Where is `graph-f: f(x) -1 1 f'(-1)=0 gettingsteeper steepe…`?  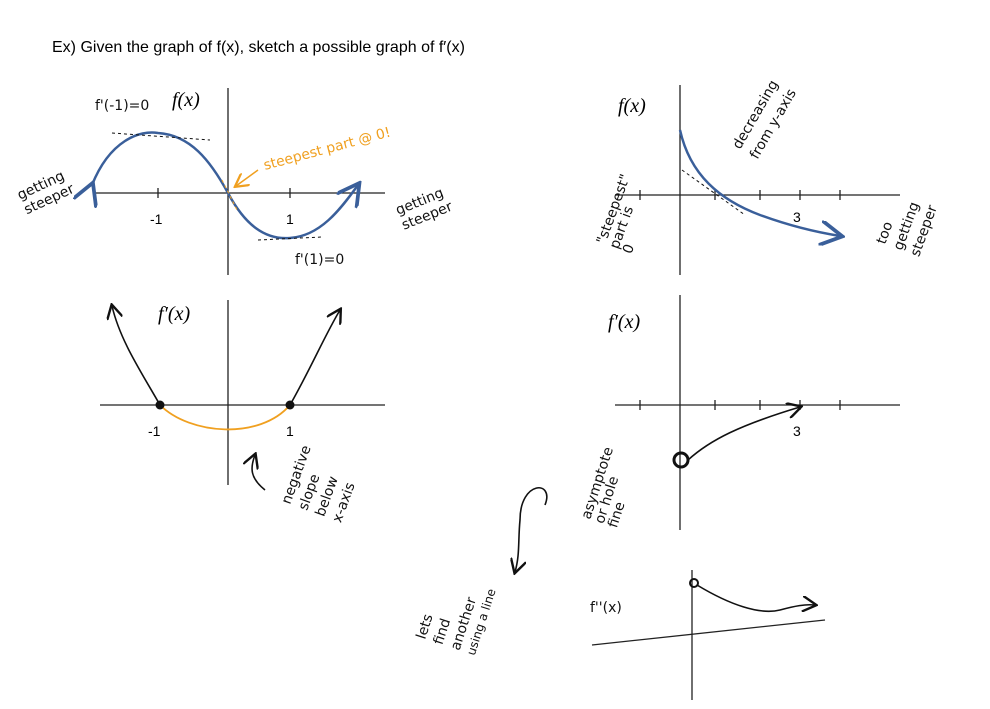 graph-f: f(x) -1 1 f'(-1)=0 gettingsteeper steepe… is located at coordinates (235, 181).